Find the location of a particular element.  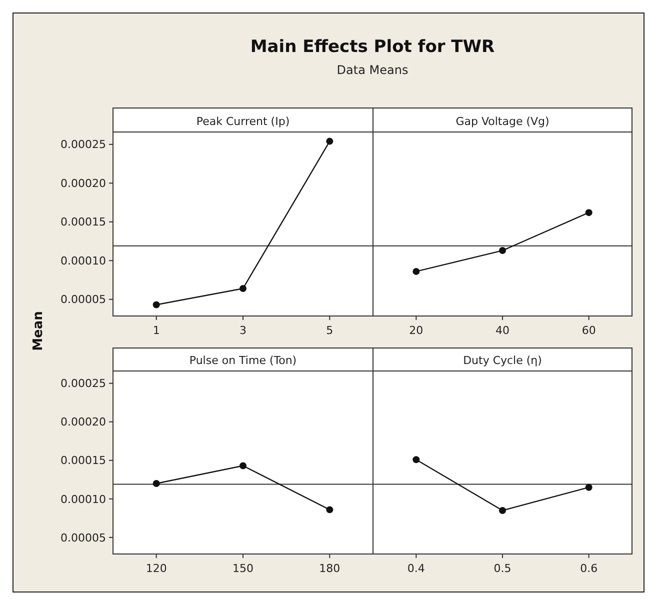

x-tick-label: 20 is located at coordinates (416, 330).